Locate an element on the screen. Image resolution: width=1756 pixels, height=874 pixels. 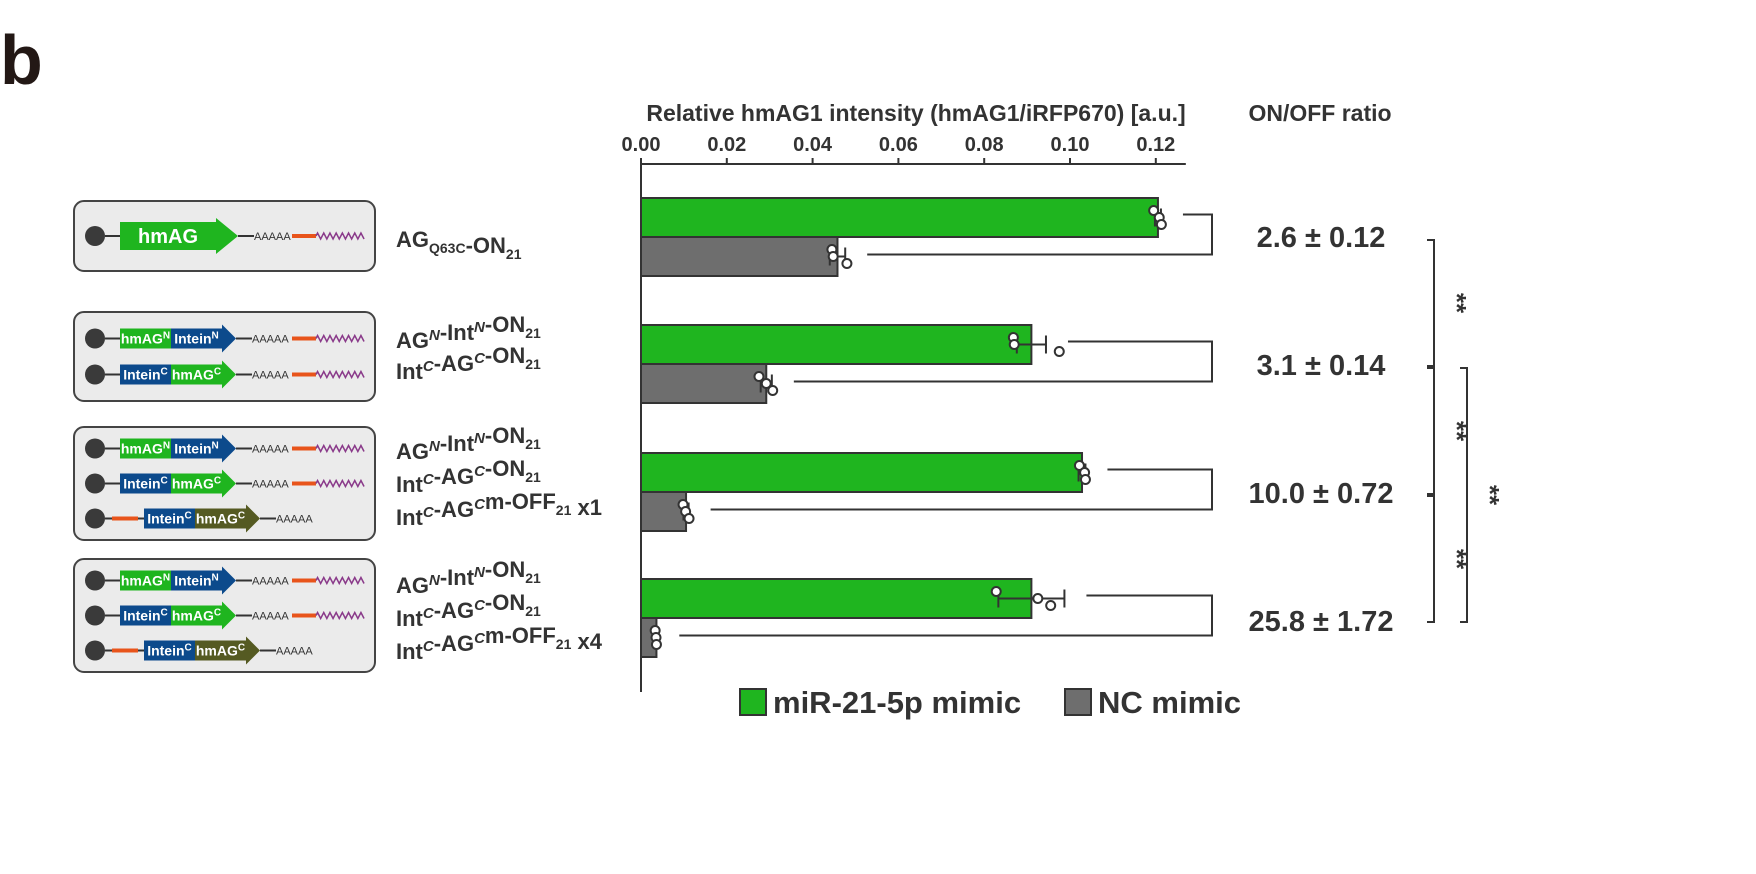
mrna-row: hmAGN InteinN AAAAA is located at coordinates (225, 580).